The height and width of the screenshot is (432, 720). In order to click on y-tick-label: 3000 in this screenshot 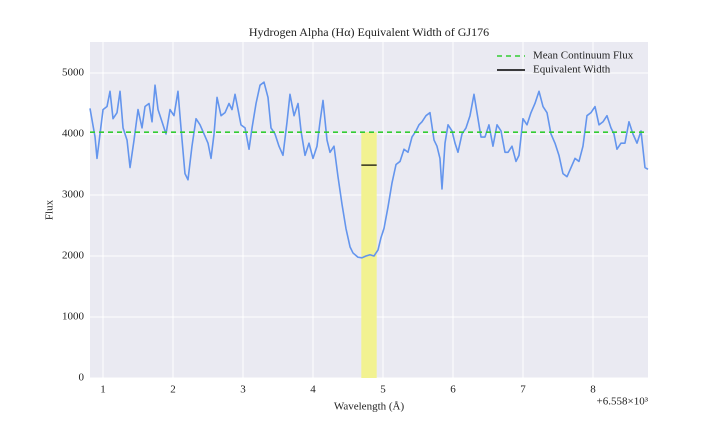, I will do `click(73, 195)`.